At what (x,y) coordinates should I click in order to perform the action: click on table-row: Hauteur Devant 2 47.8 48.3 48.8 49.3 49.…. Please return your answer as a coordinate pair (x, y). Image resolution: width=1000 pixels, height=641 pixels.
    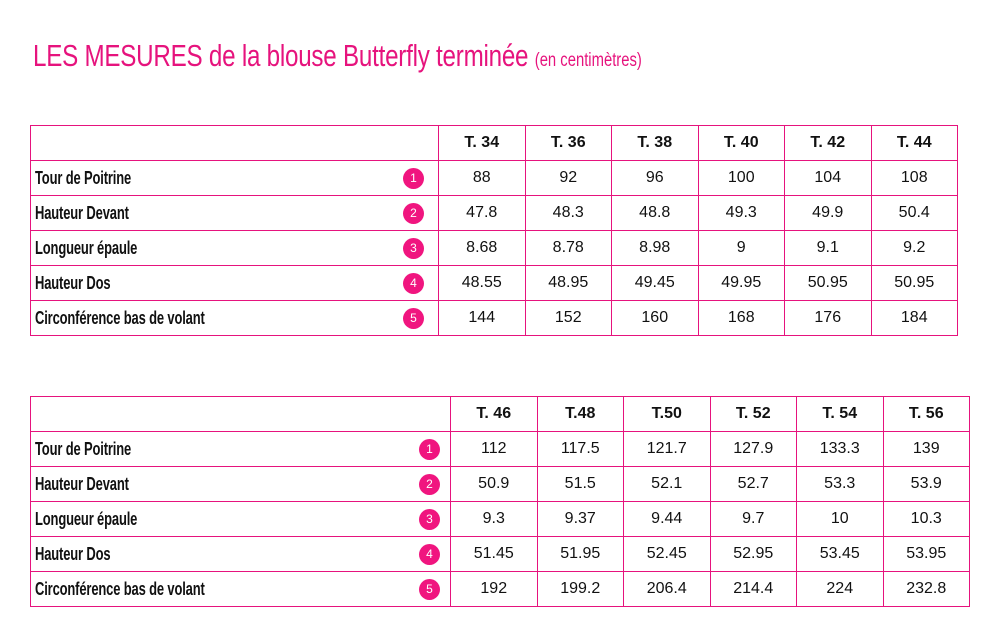
    Looking at the image, I should click on (494, 213).